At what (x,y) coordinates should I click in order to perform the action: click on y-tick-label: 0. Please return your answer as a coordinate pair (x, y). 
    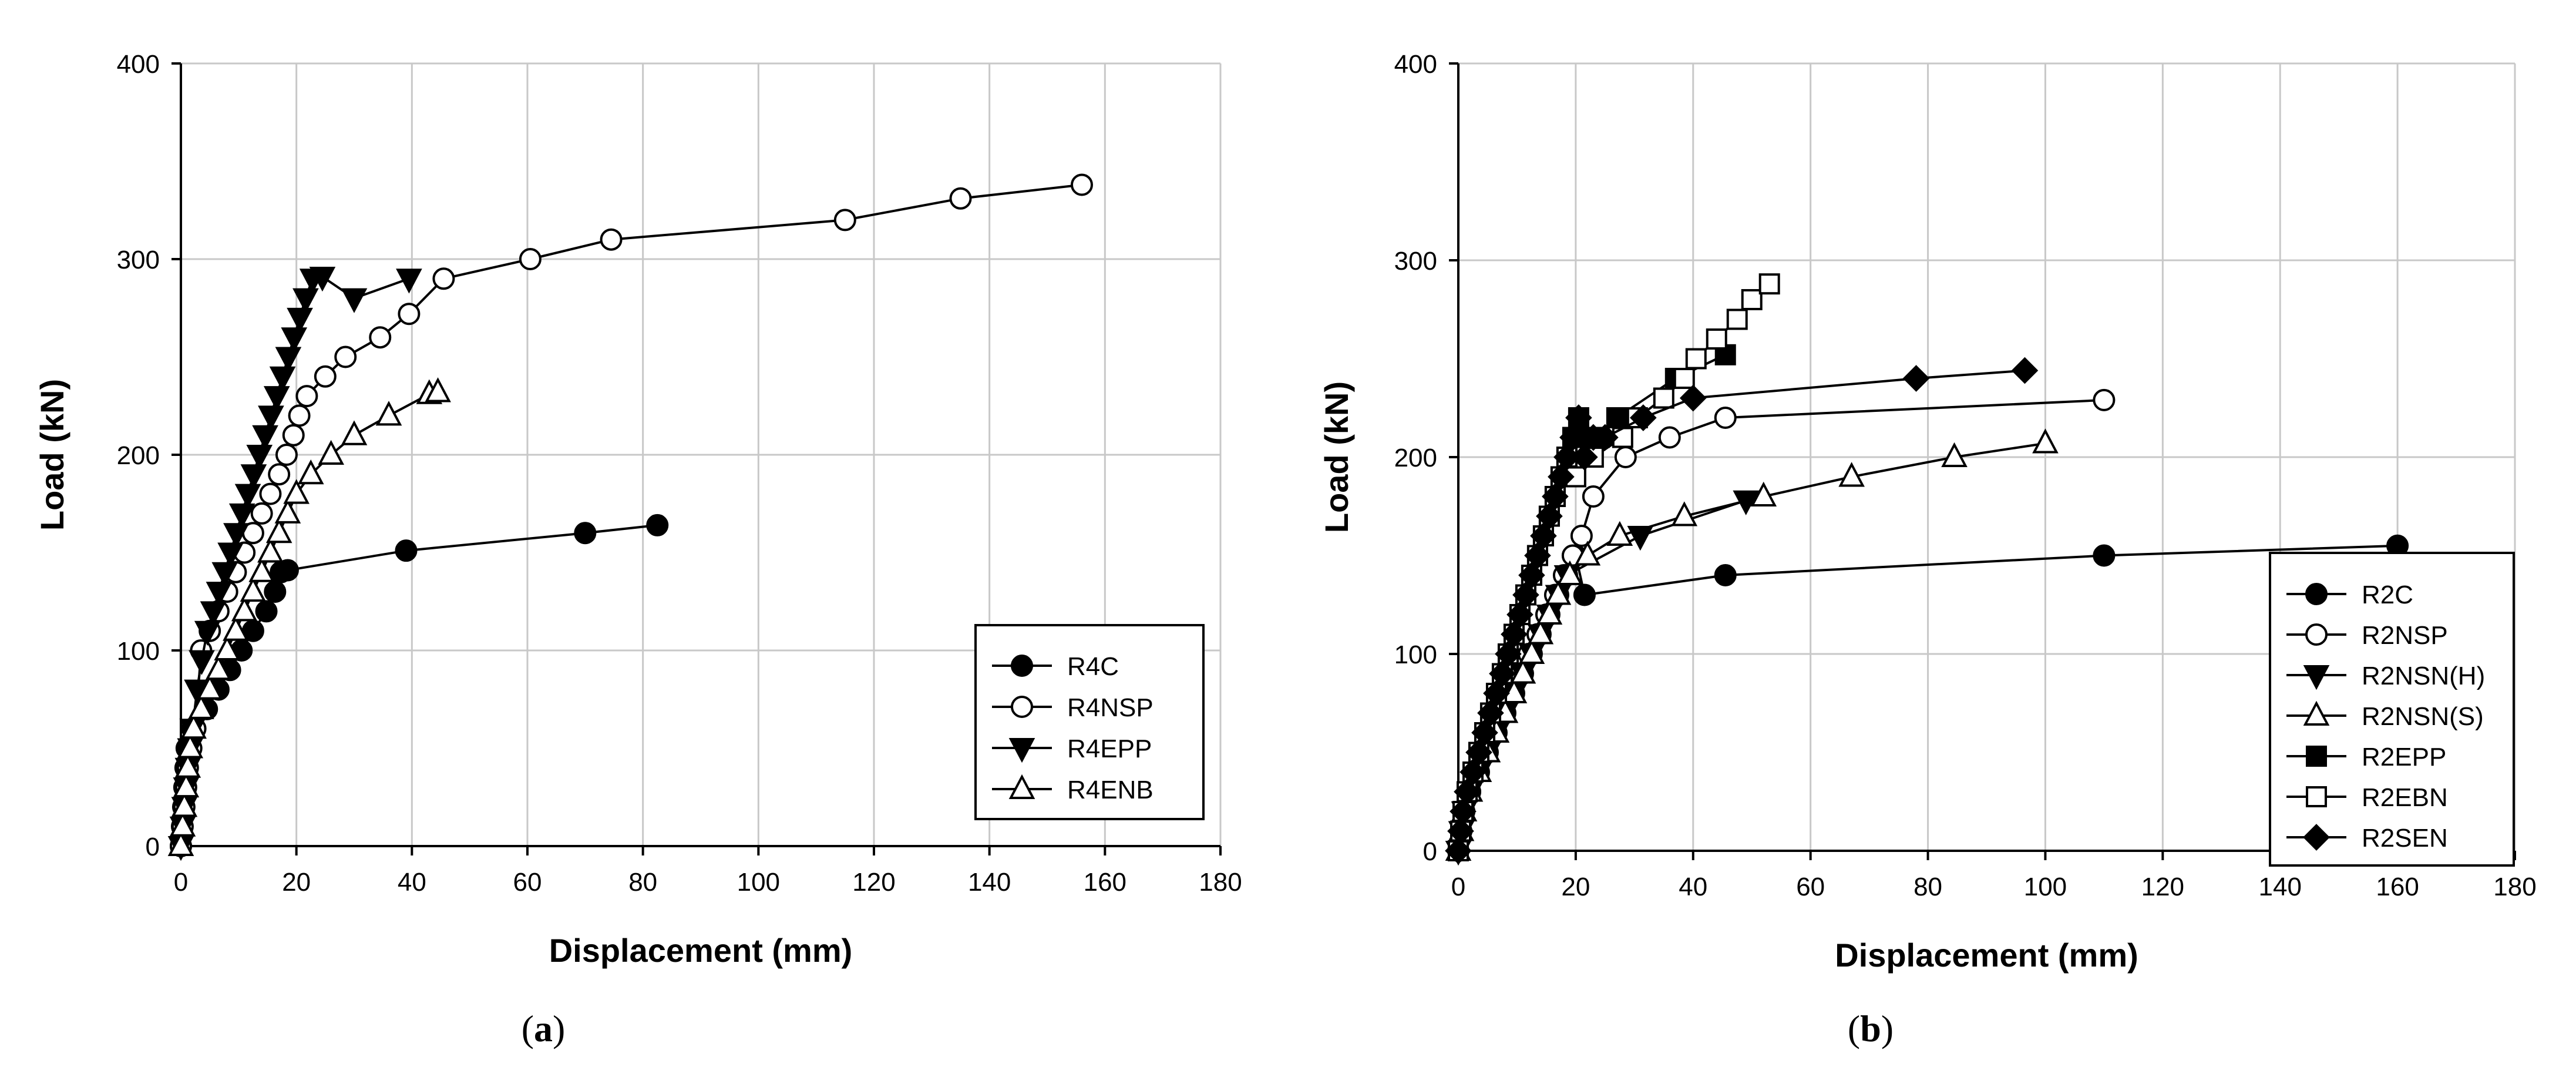
    Looking at the image, I should click on (1430, 851).